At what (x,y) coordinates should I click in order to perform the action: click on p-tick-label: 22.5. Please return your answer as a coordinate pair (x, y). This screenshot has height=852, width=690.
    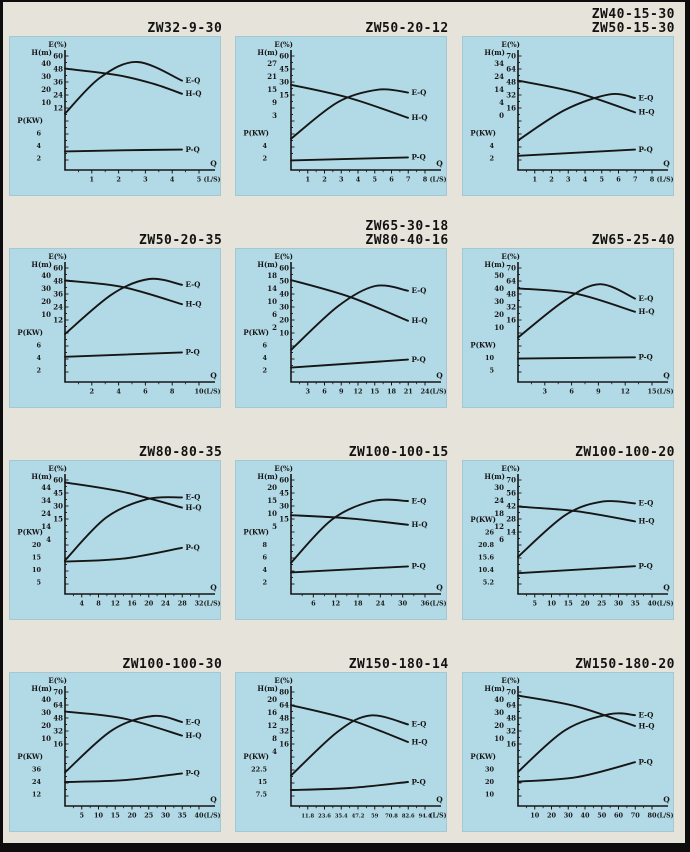
    Looking at the image, I should click on (259, 770).